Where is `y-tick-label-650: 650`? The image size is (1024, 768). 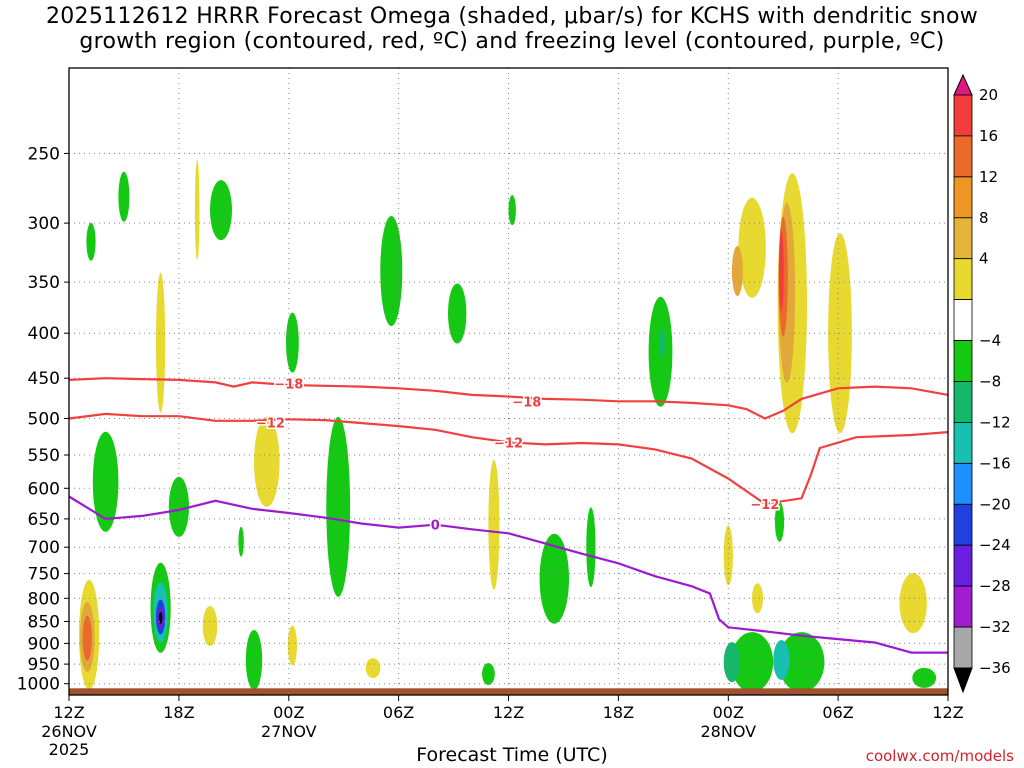
y-tick-label-650: 650 is located at coordinates (44, 520).